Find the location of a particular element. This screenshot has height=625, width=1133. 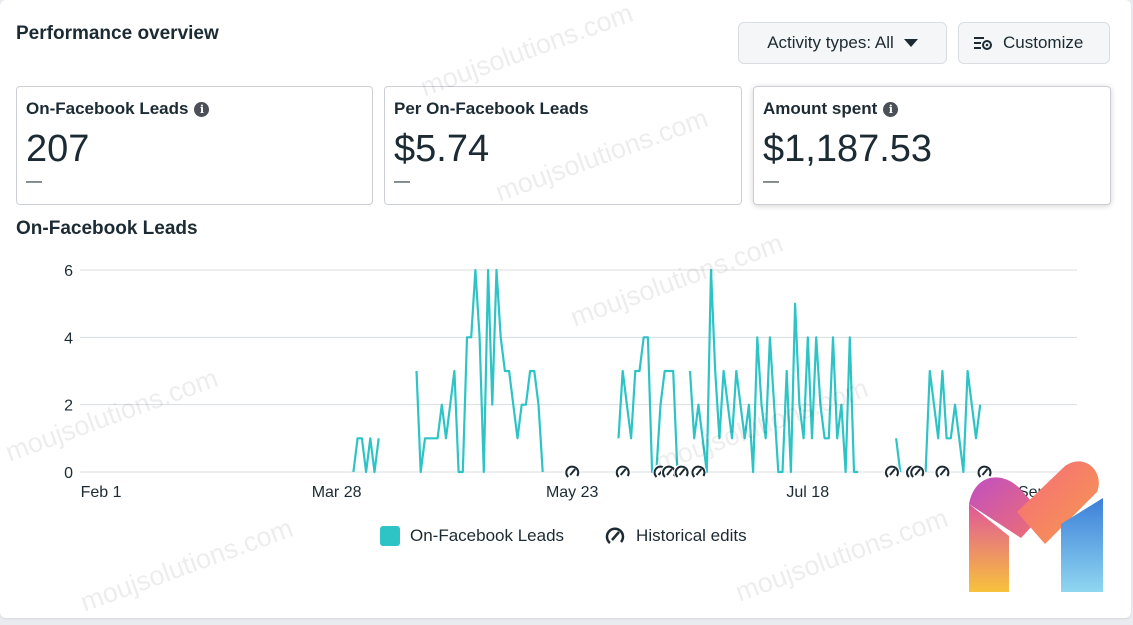

legend-label: On-Facebook Leads is located at coordinates (487, 535).